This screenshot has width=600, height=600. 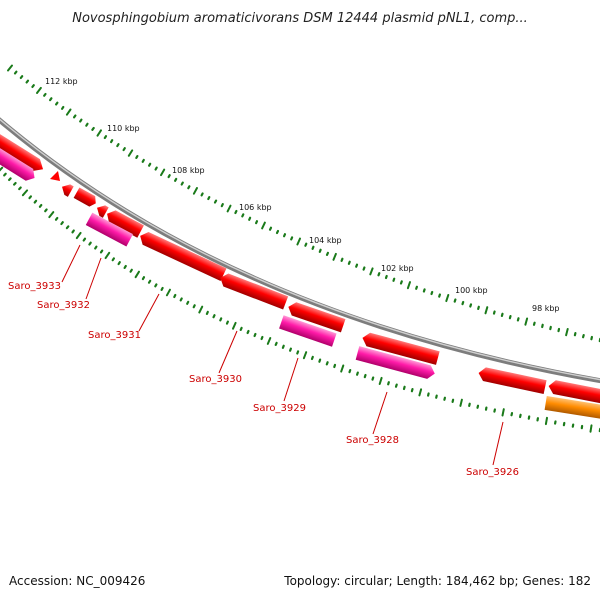 I want to click on accession-text: Accession: NC_009426, so click(x=77, y=581).